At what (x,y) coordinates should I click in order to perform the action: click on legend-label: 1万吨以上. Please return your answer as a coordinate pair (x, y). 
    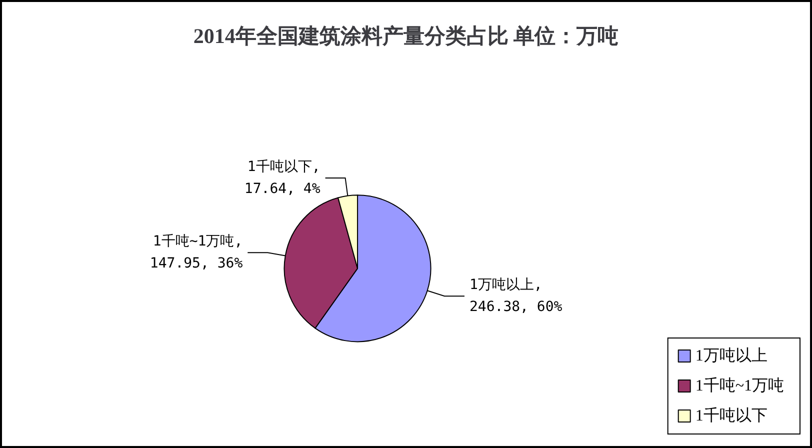
    Looking at the image, I should click on (731, 355).